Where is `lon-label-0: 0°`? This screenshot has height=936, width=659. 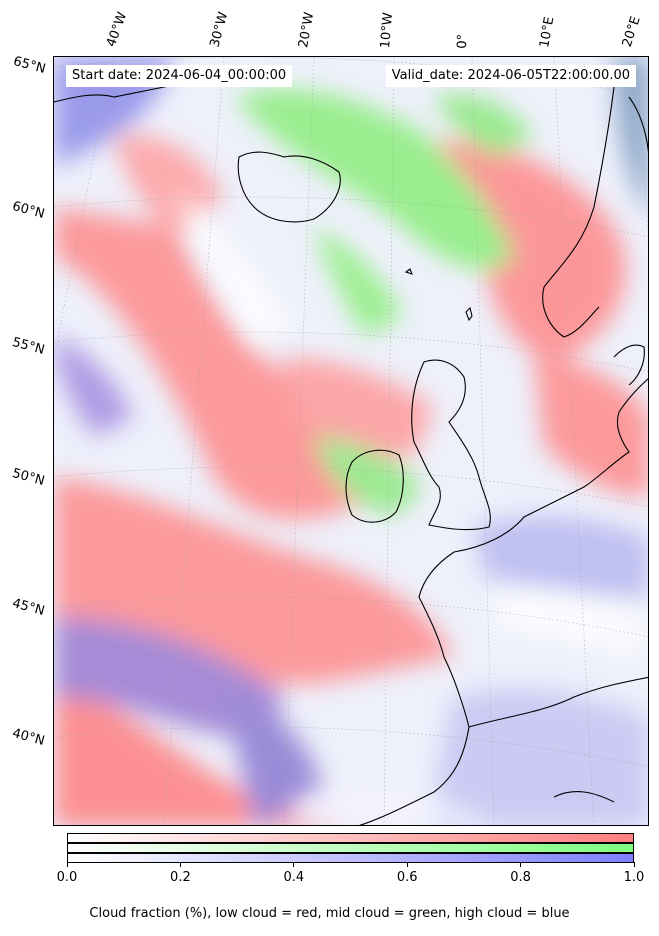
lon-label-0: 0° is located at coordinates (463, 41).